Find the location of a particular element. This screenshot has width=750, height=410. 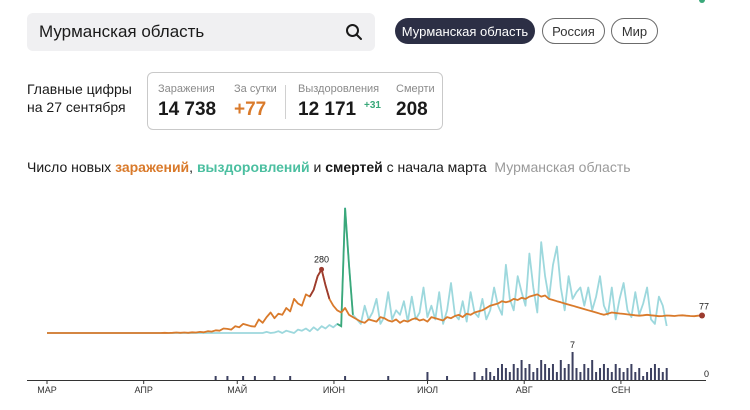

chart-title-sep2: и is located at coordinates (317, 167).